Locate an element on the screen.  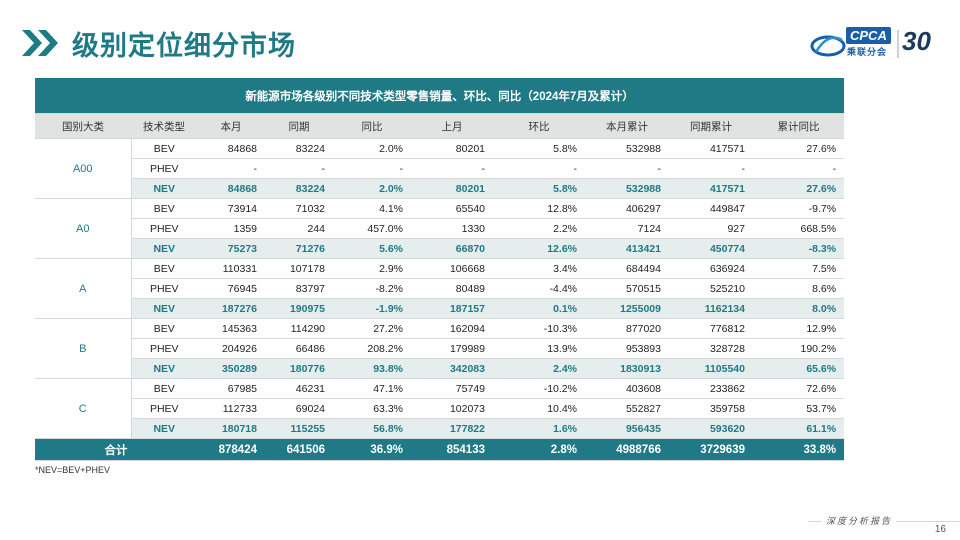
table-cell: 3.4% is located at coordinates (539, 268).